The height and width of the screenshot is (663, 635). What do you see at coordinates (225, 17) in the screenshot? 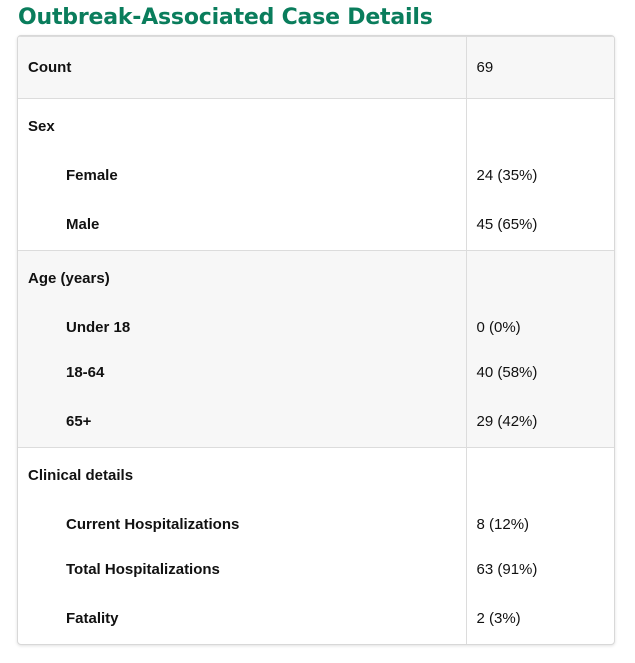
I see `page-title: Outbreak-Associated Case Details` at bounding box center [225, 17].